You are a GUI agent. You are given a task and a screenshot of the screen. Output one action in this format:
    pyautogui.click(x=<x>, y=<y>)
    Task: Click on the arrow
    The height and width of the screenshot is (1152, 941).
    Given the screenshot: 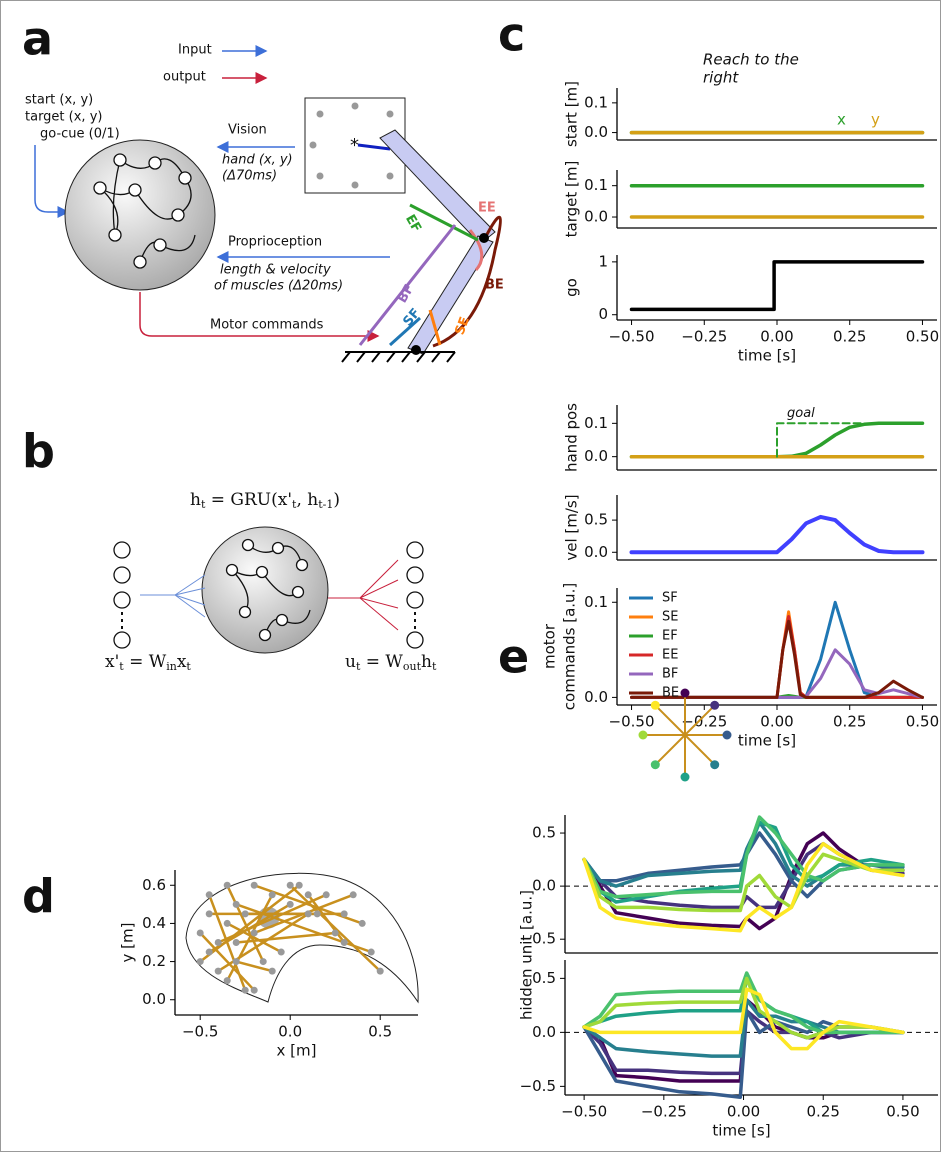 What is the action you would take?
    pyautogui.click(x=52, y=181)
    